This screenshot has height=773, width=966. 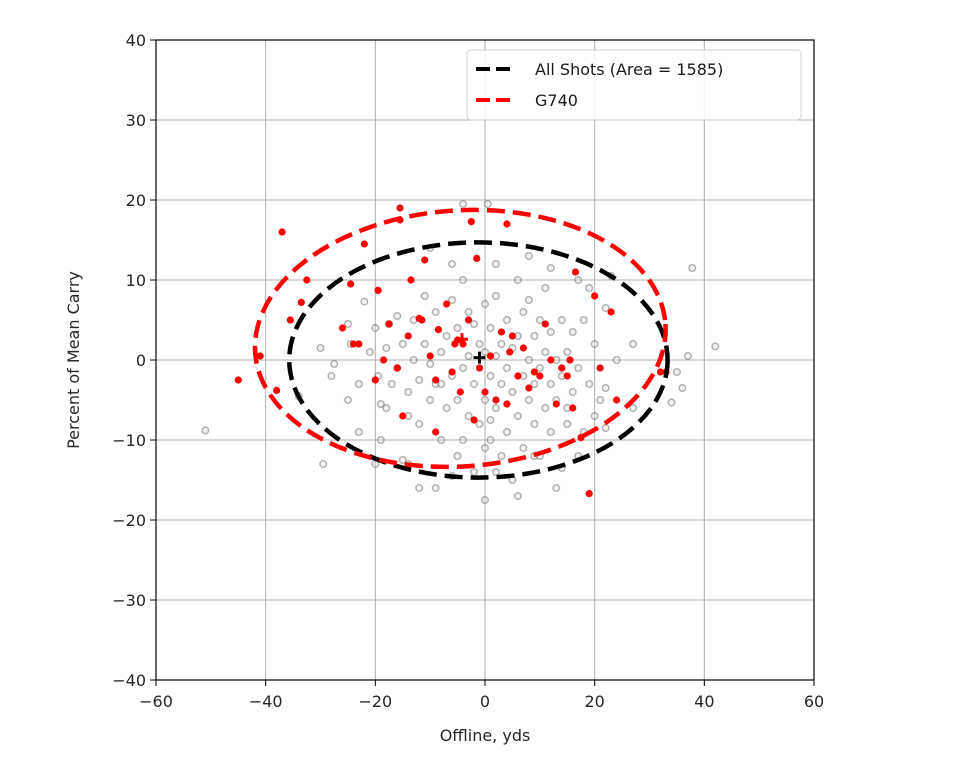 What do you see at coordinates (634, 85) in the screenshot?
I see `legend-box` at bounding box center [634, 85].